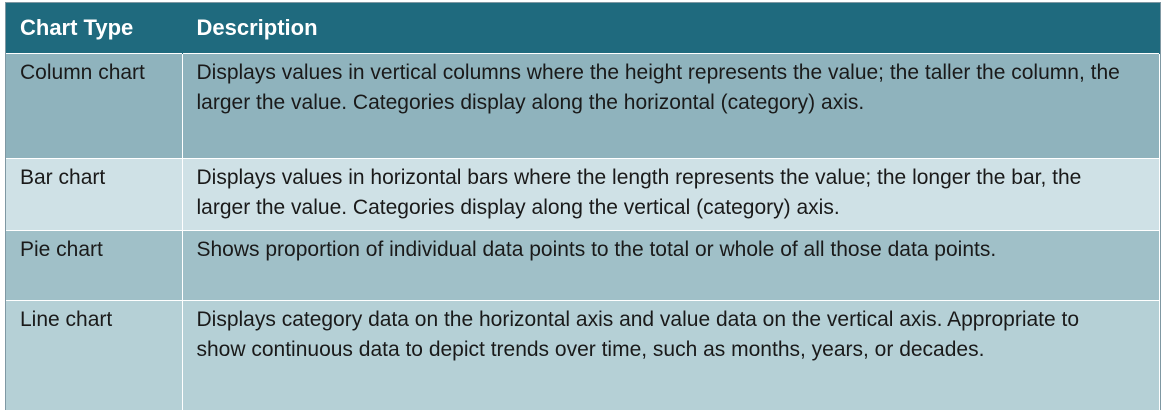  I want to click on cell-chart-type: Pie chart, so click(94, 265).